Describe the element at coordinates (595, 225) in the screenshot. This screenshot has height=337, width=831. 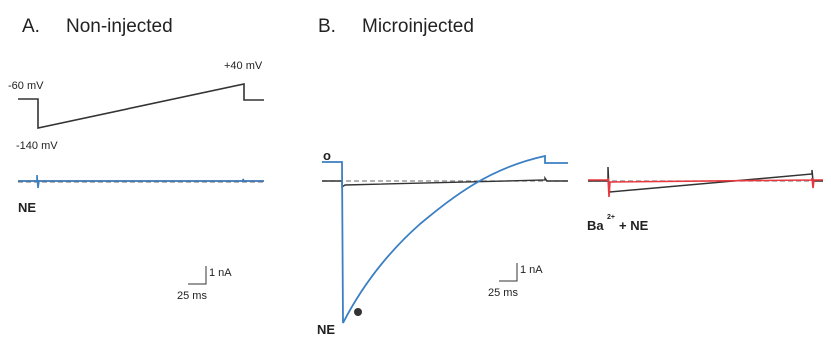
I see `barium-label-prefix: Ba` at that location.